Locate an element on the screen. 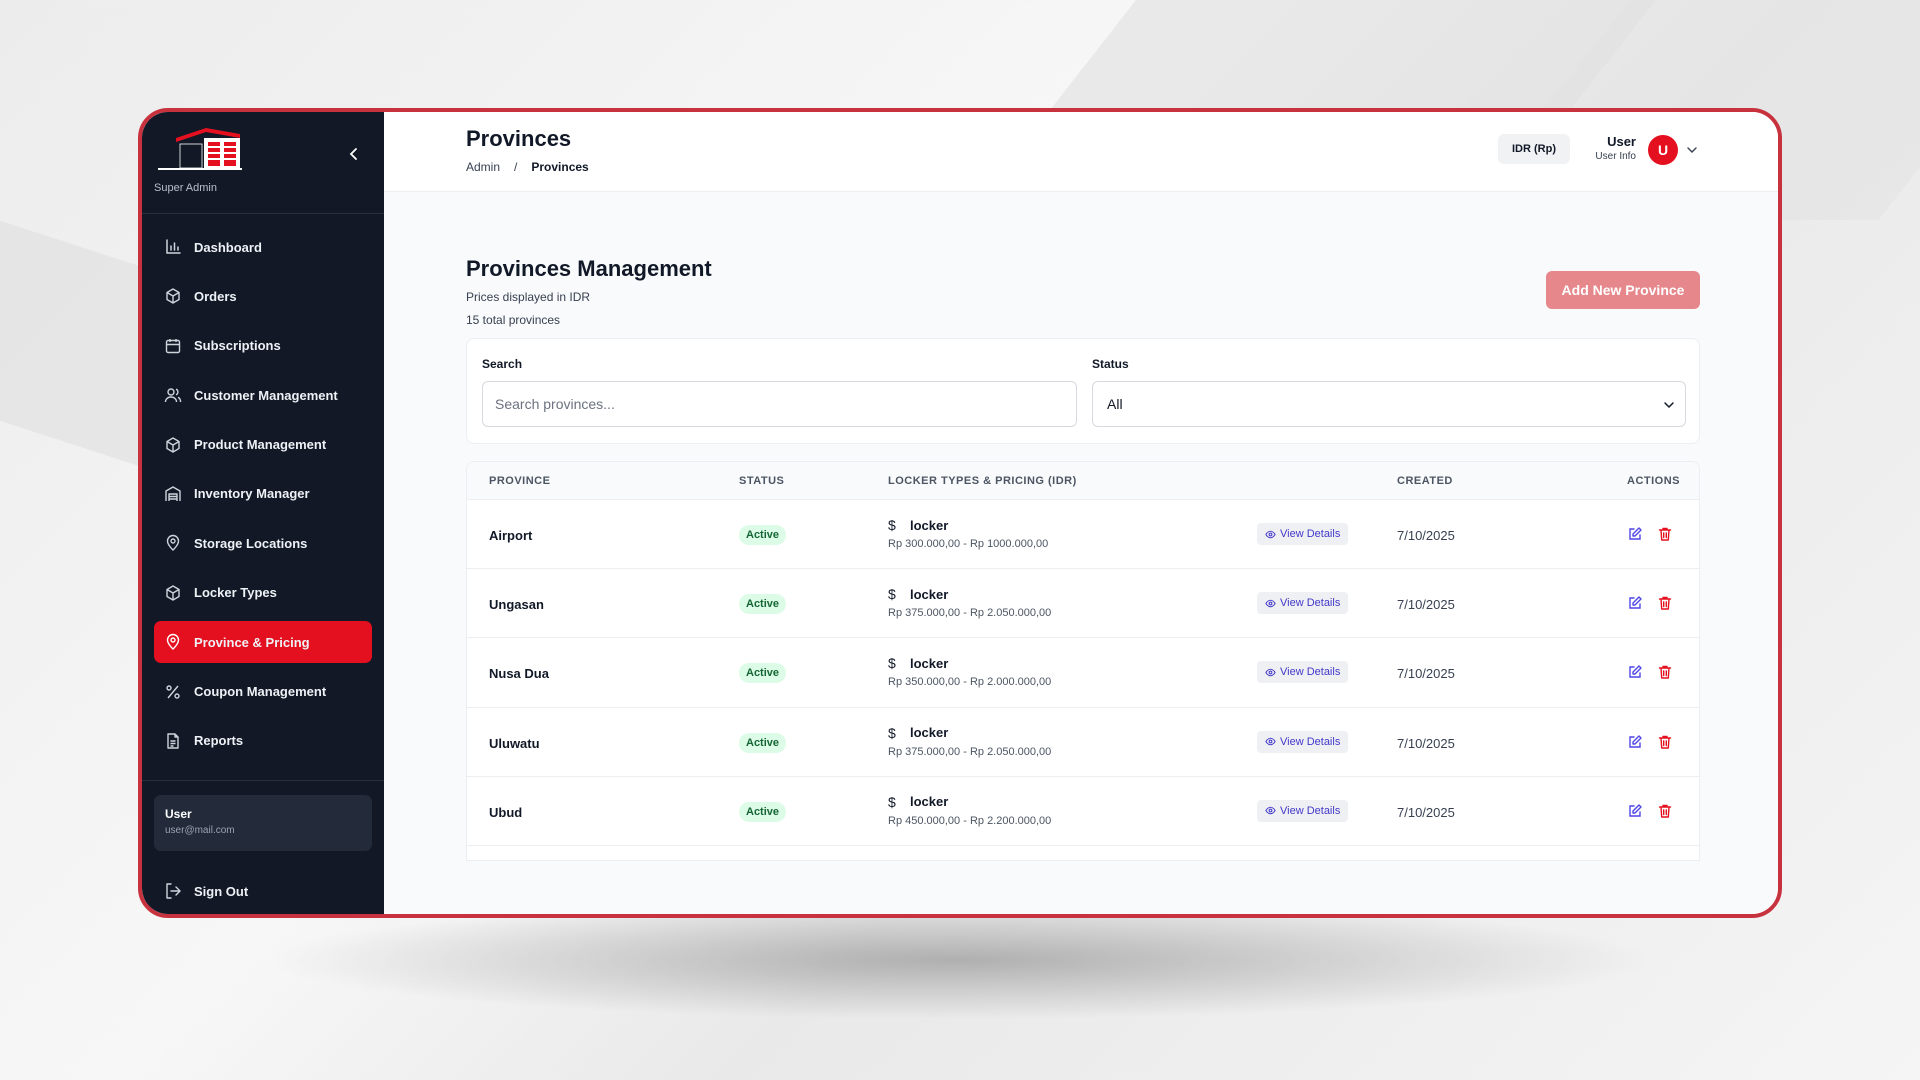 Image resolution: width=1920 pixels, height=1080 pixels. sidebar-item-inventory-manager: Inventory Manager is located at coordinates (263, 494).